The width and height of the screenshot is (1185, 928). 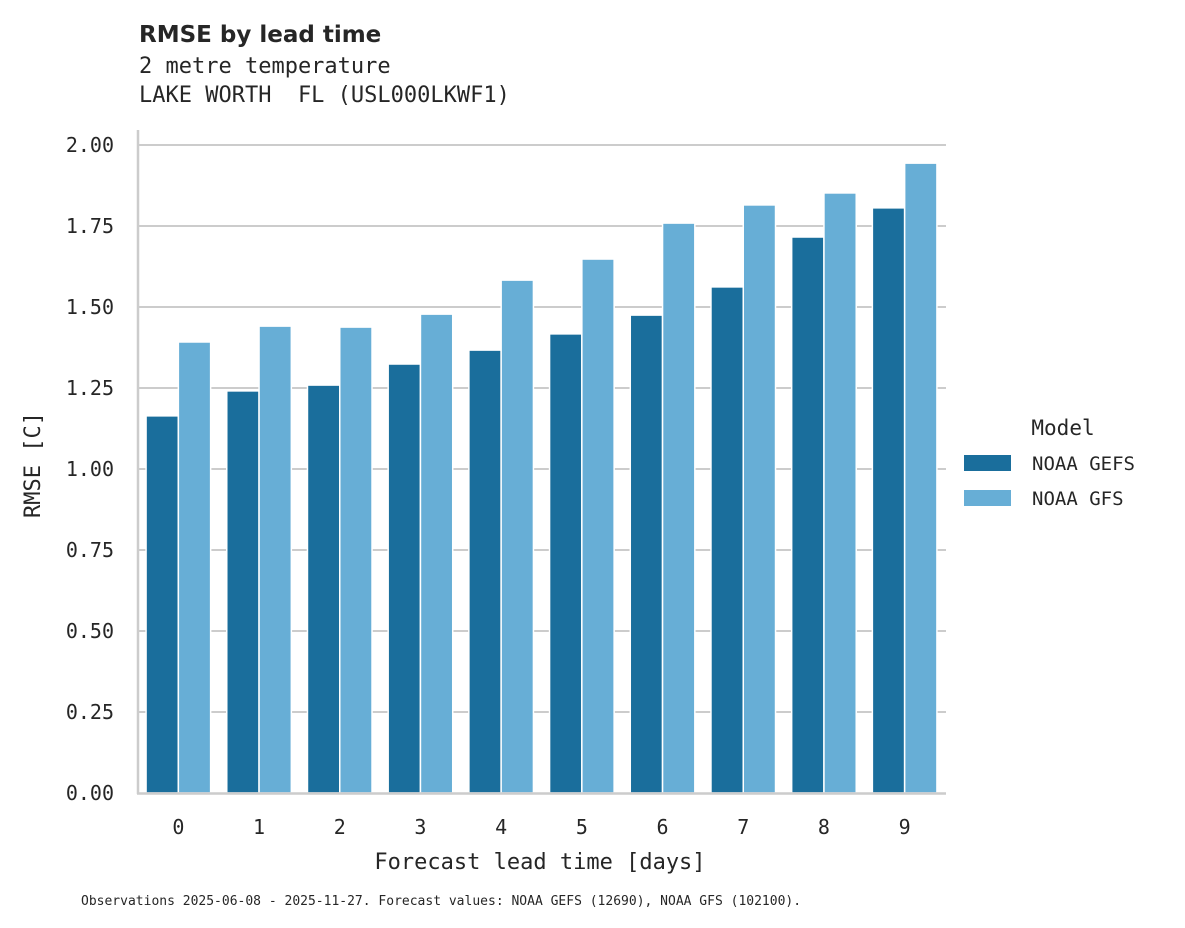 I want to click on y-tick-label: 0.00, so click(x=90, y=793).